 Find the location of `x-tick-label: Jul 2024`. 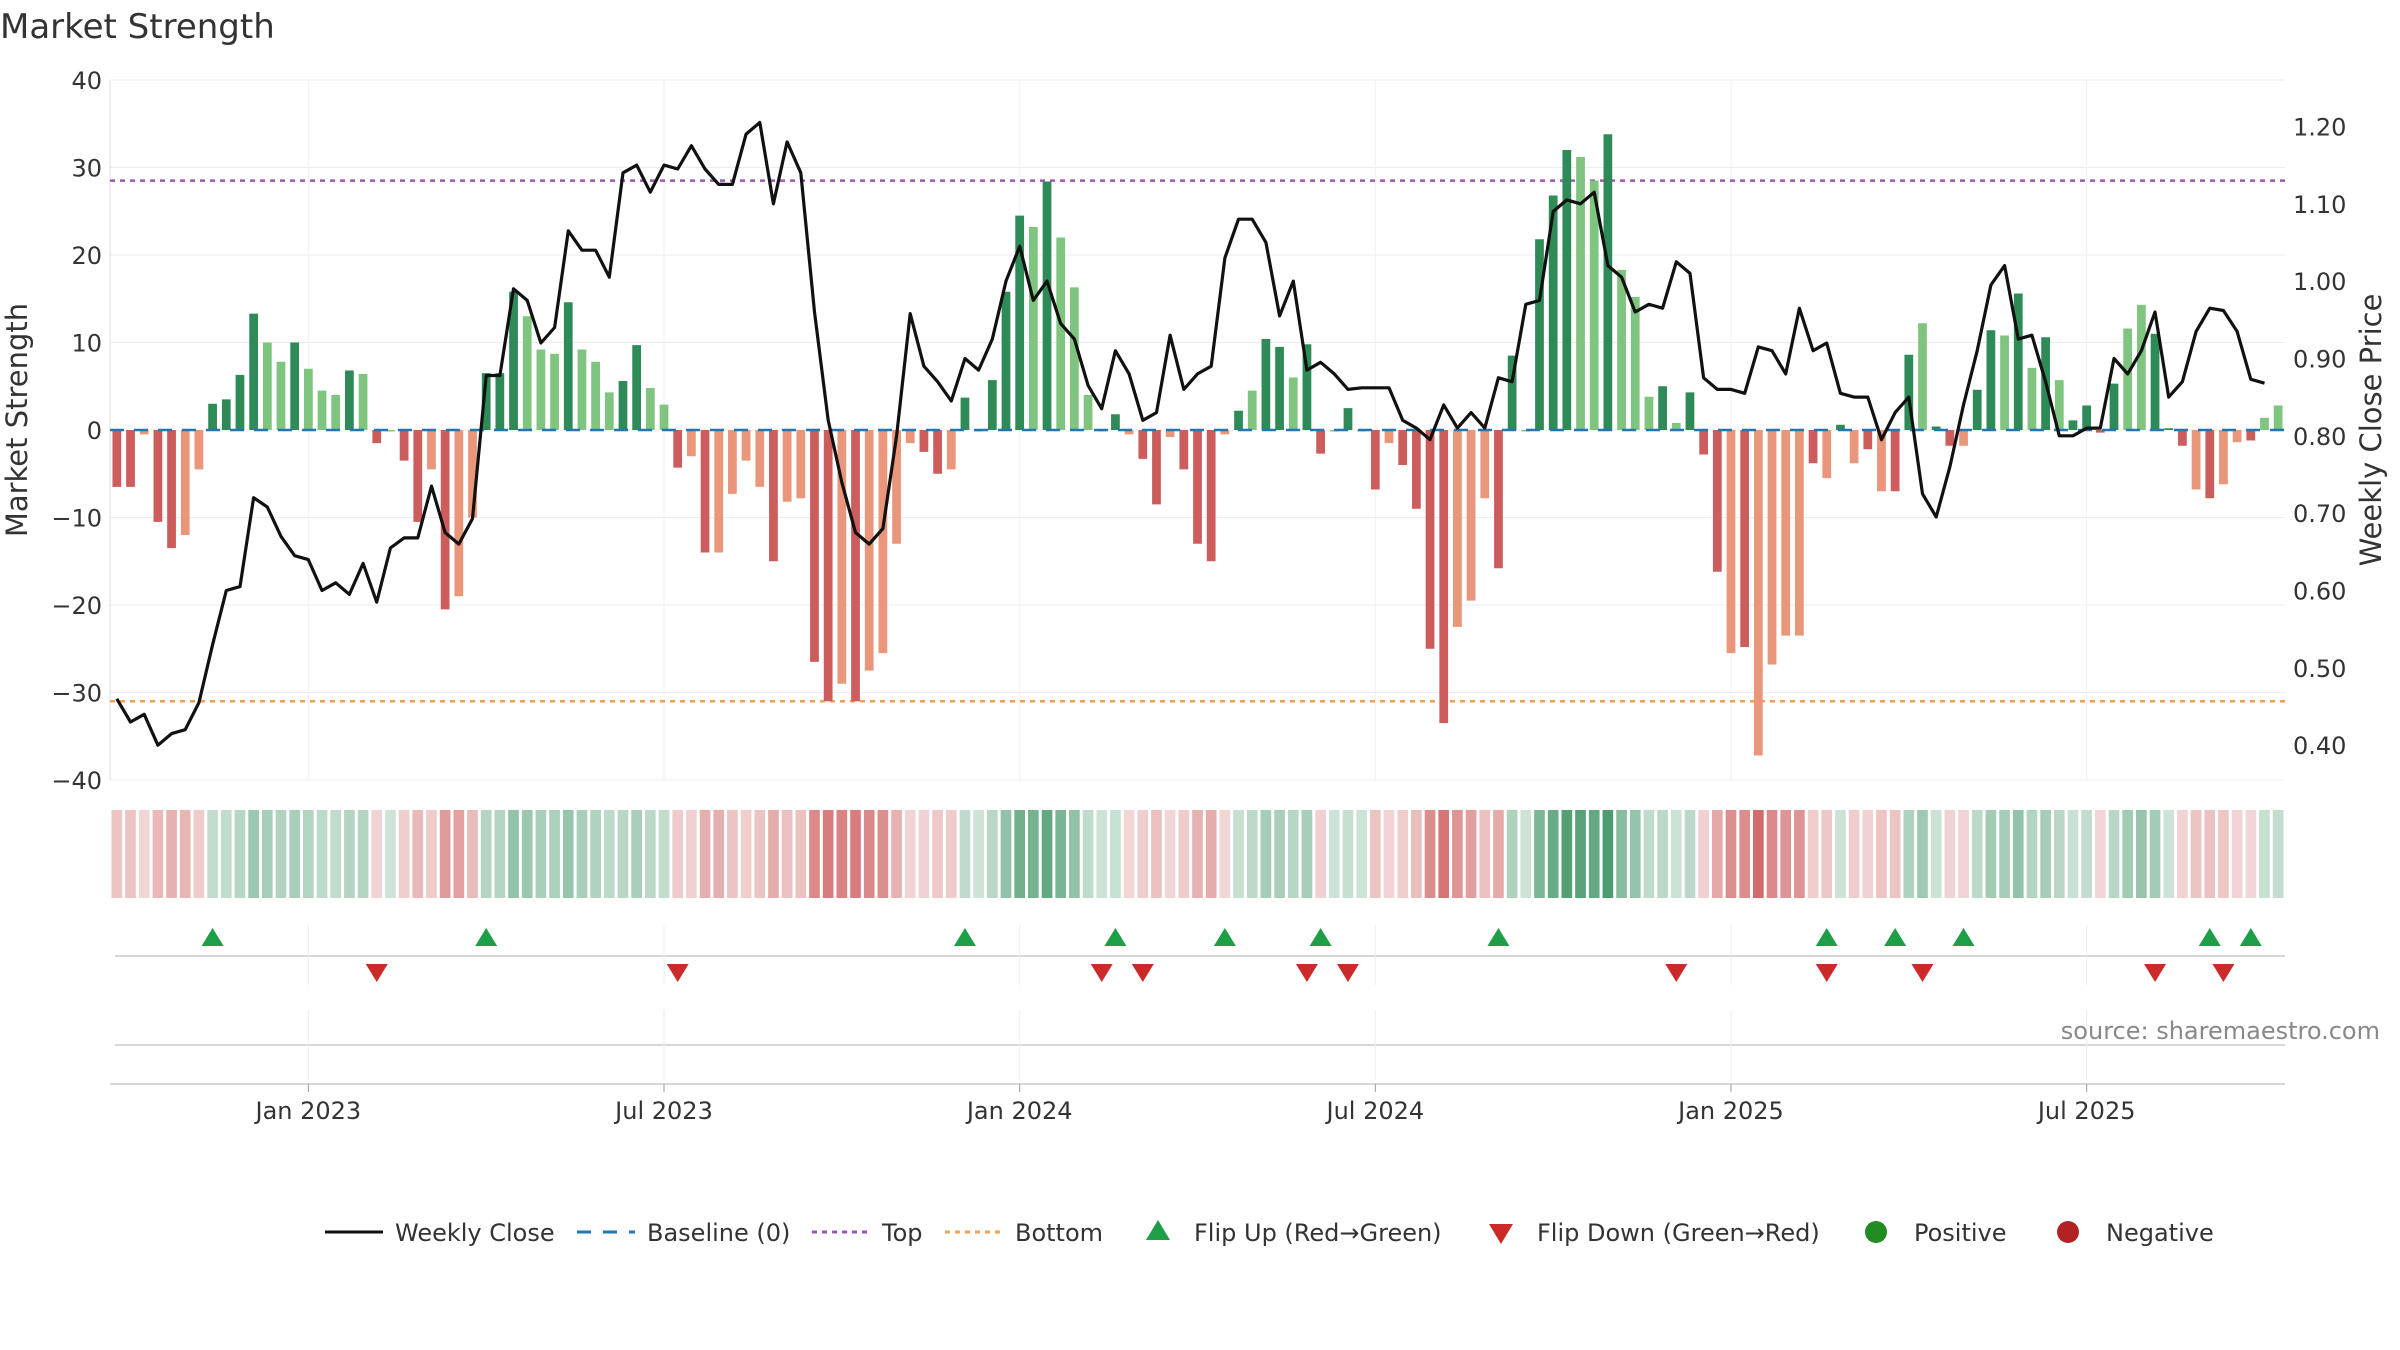

x-tick-label: Jul 2024 is located at coordinates (1374, 1111).